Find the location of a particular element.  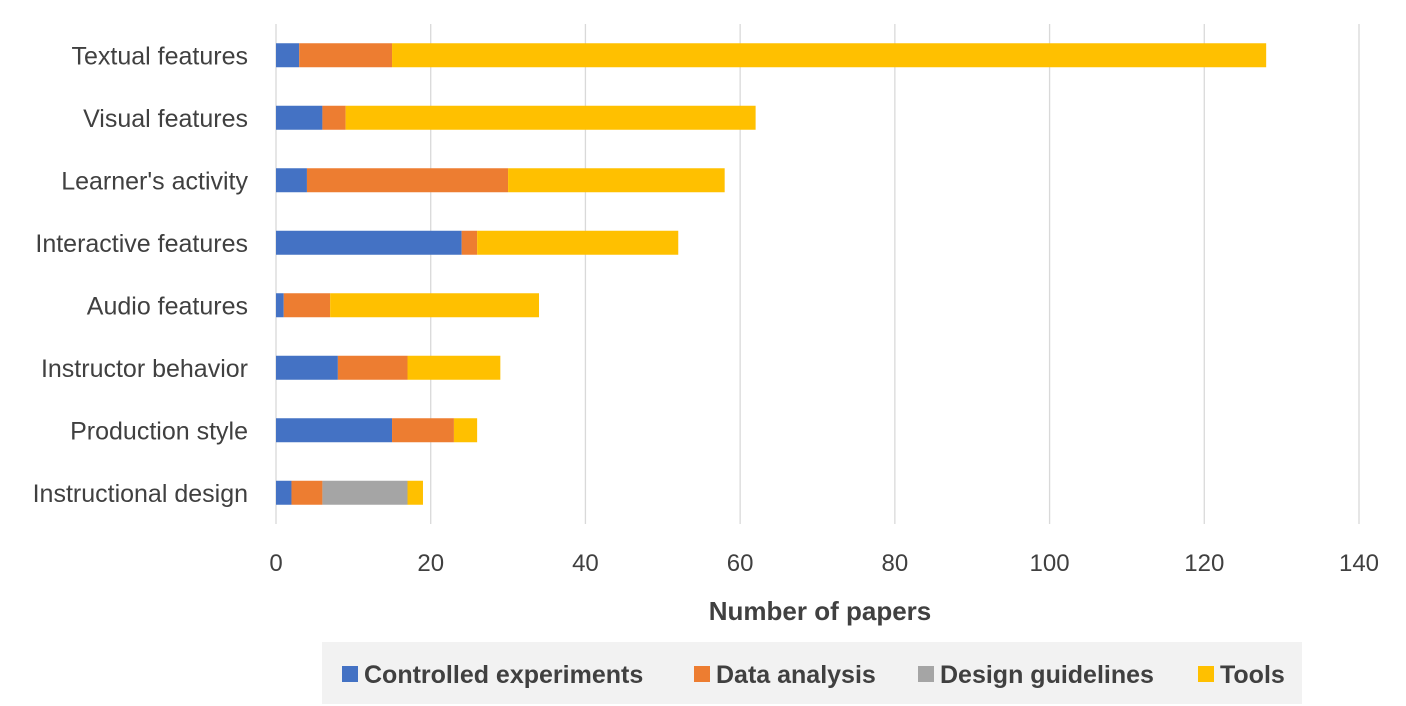

category-label: Instructor behavior is located at coordinates (144, 369).